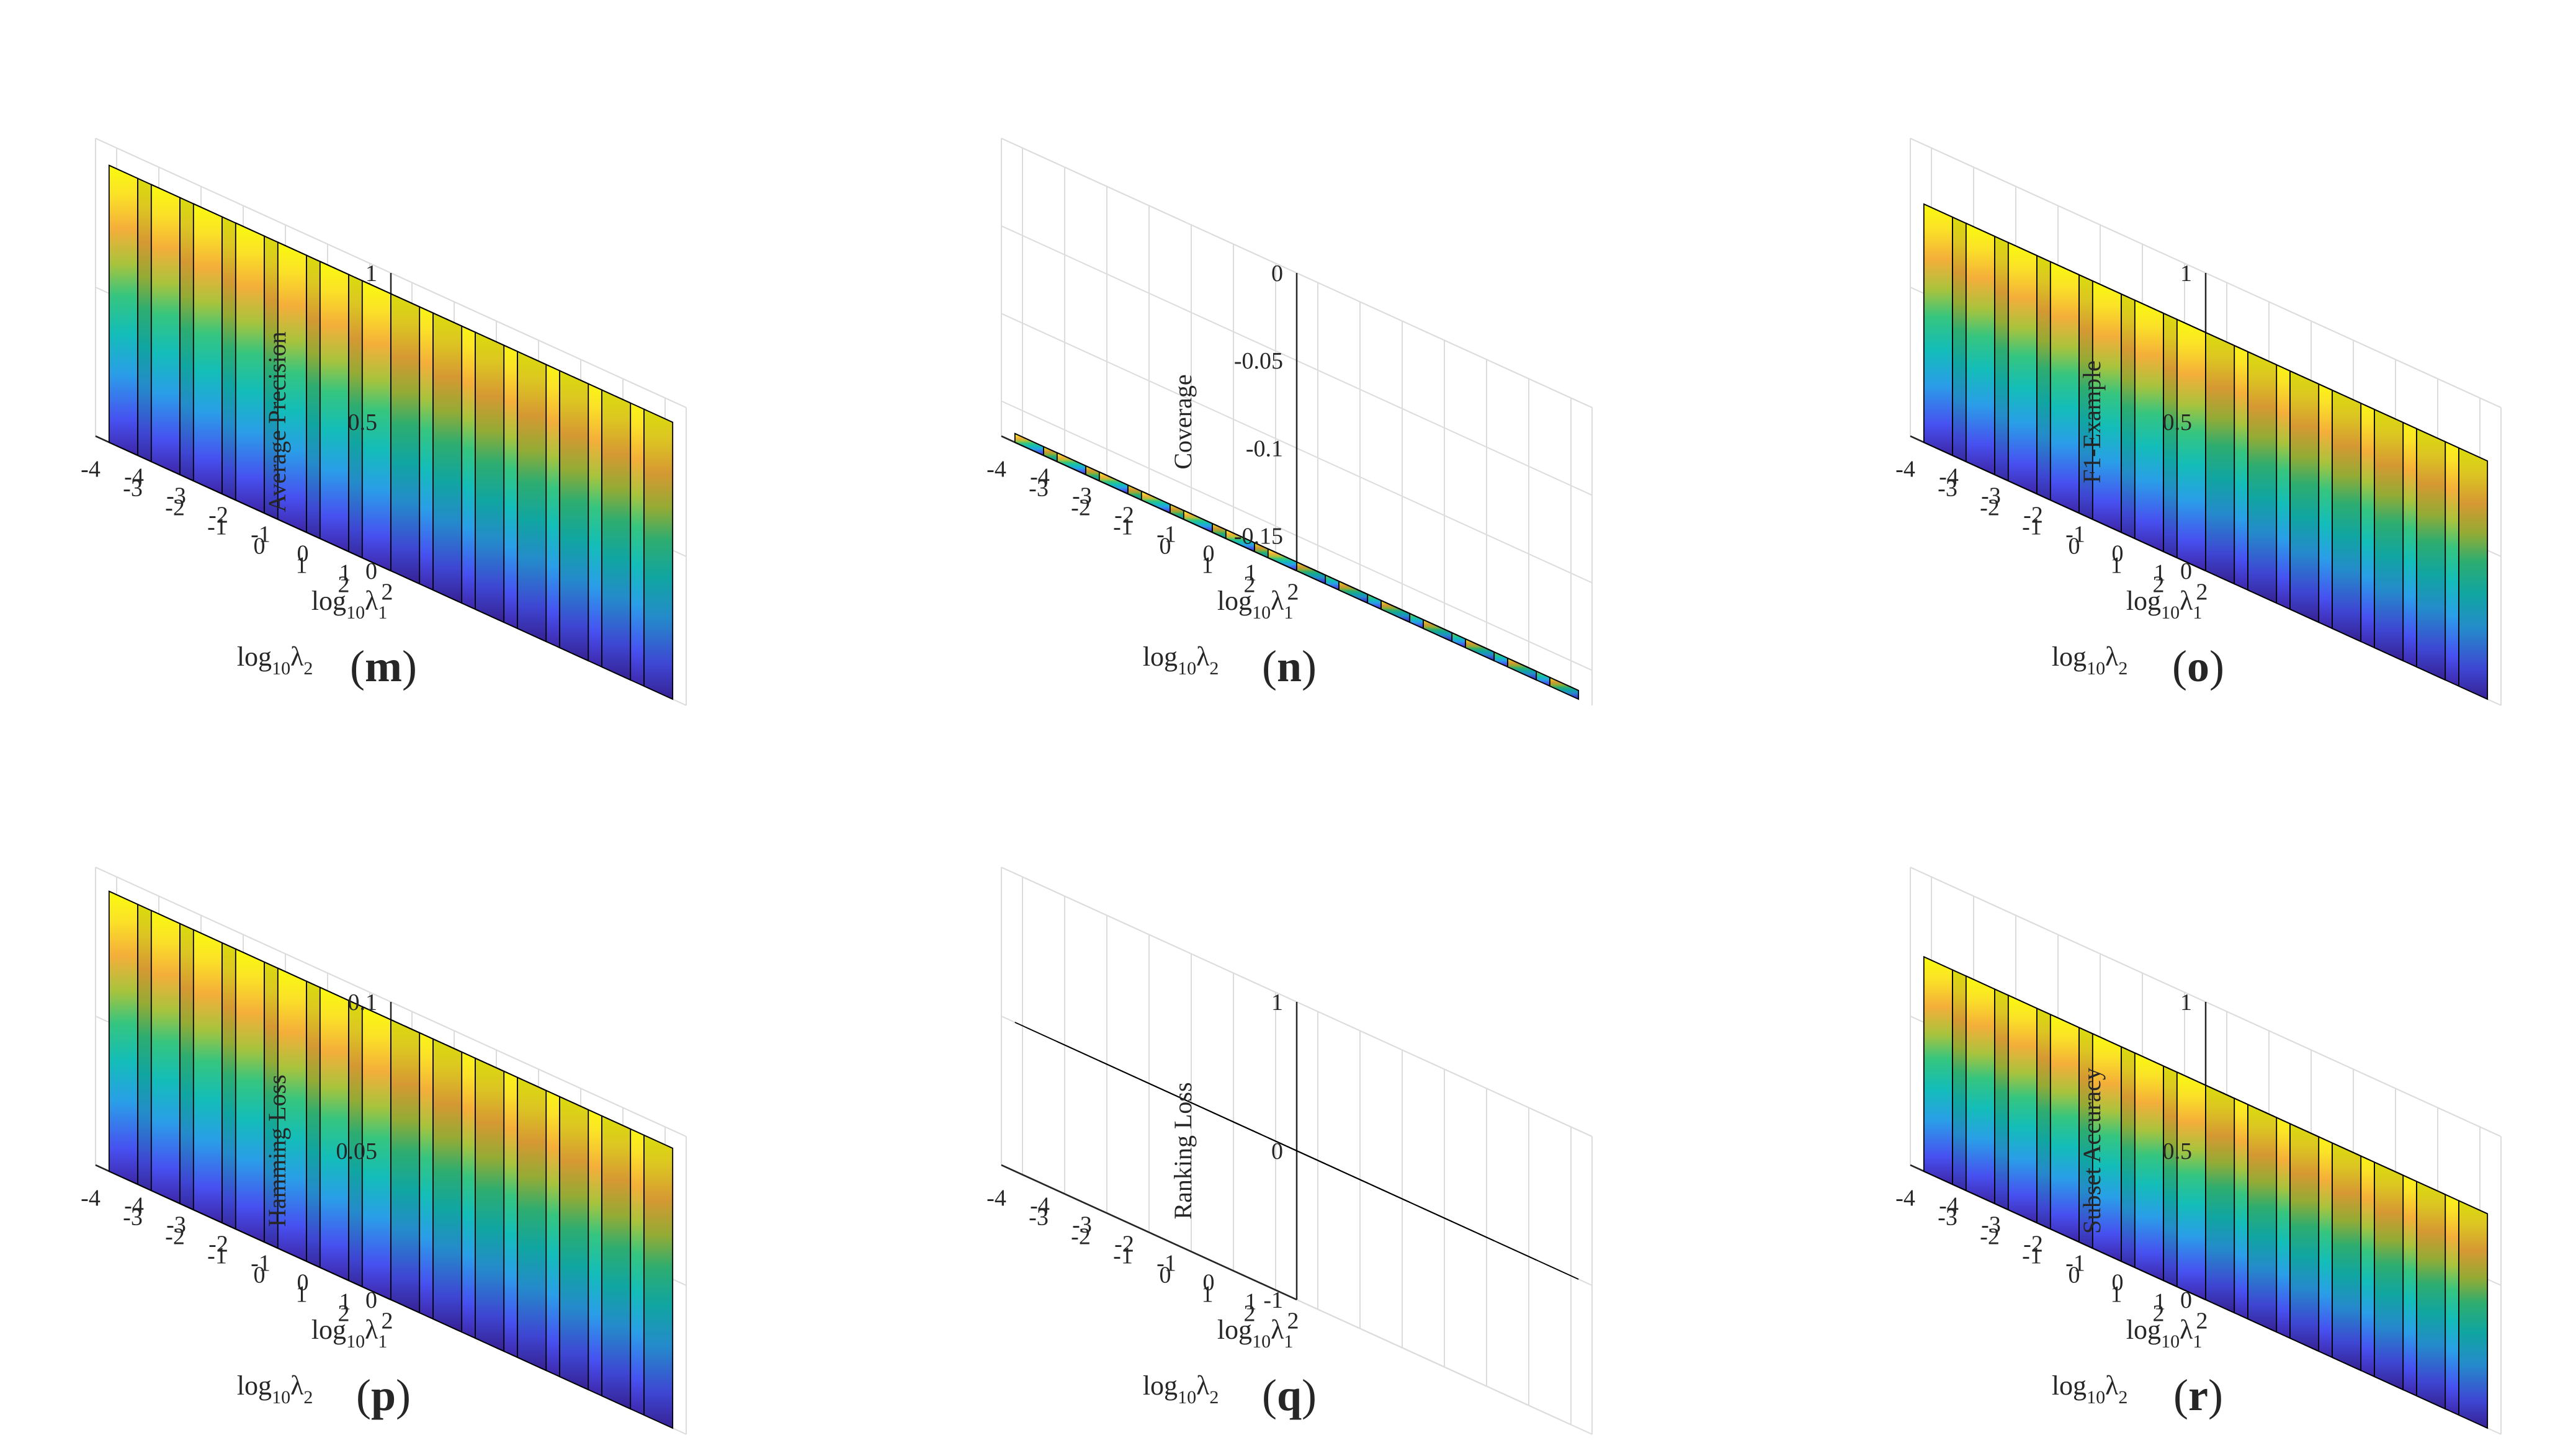 Image resolution: width=2550 pixels, height=1456 pixels. What do you see at coordinates (1289, 1395) in the screenshot?
I see `panel-letter: (q)` at bounding box center [1289, 1395].